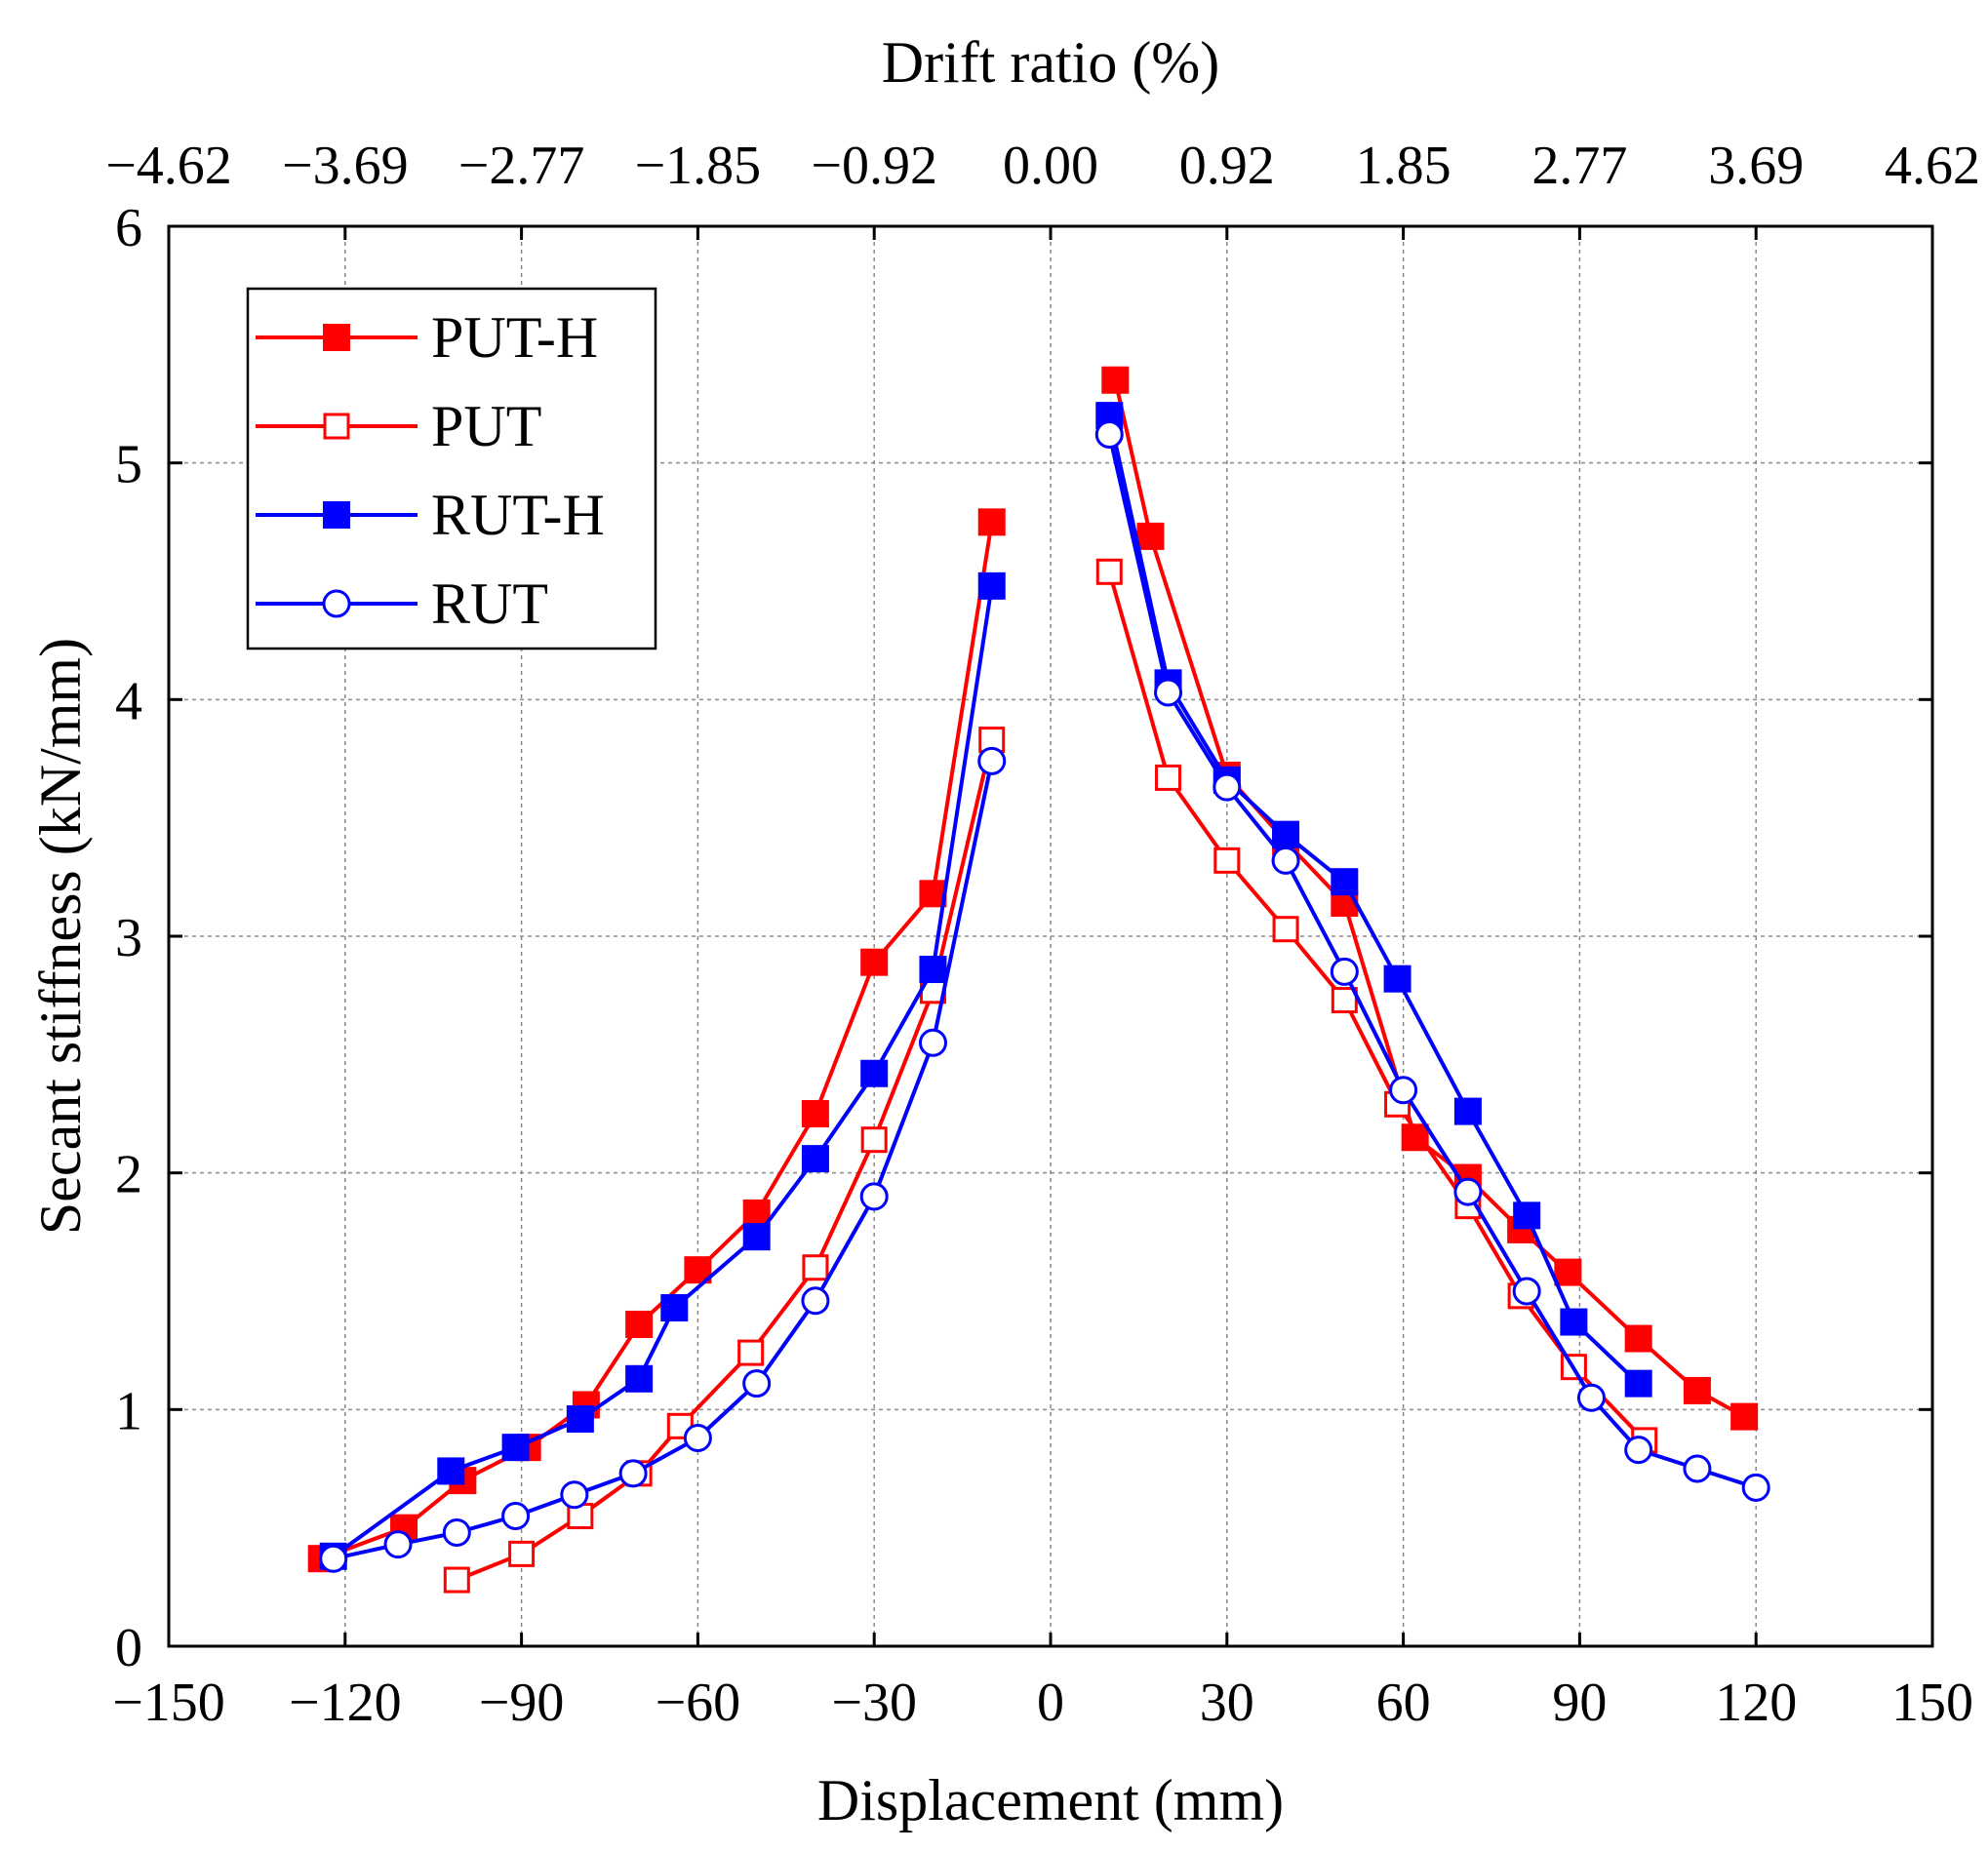  Describe the element at coordinates (128, 1648) in the screenshot. I see `y-tick-label: 0` at that location.